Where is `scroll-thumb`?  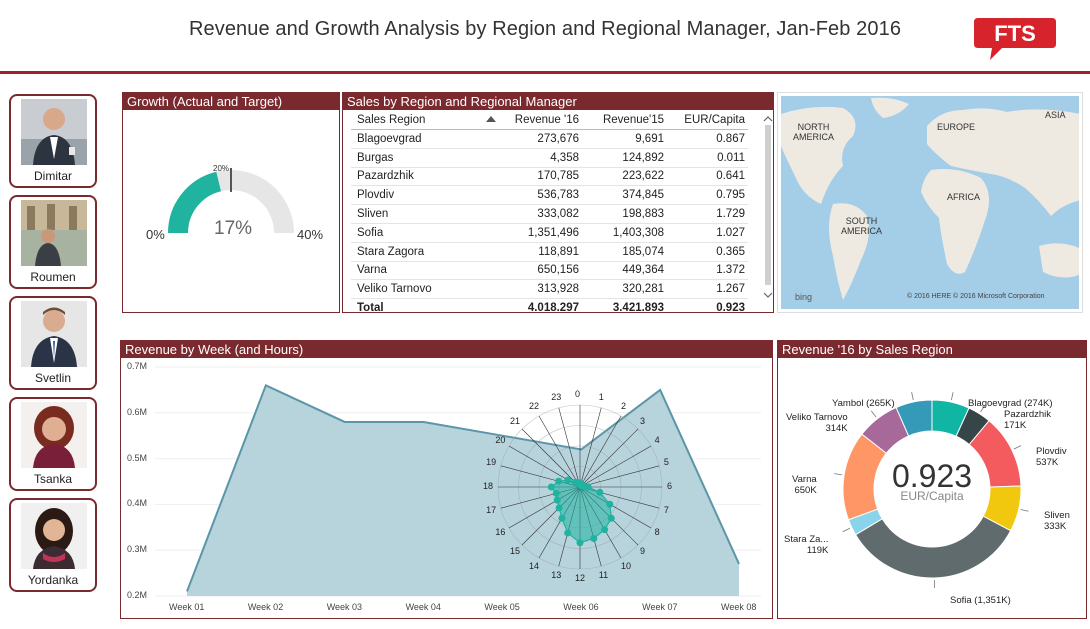
scroll-thumb is located at coordinates (768, 205).